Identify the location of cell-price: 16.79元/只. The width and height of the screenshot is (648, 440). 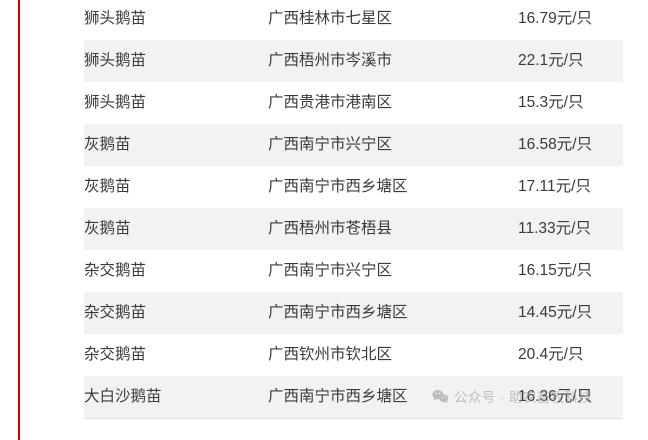
(555, 18).